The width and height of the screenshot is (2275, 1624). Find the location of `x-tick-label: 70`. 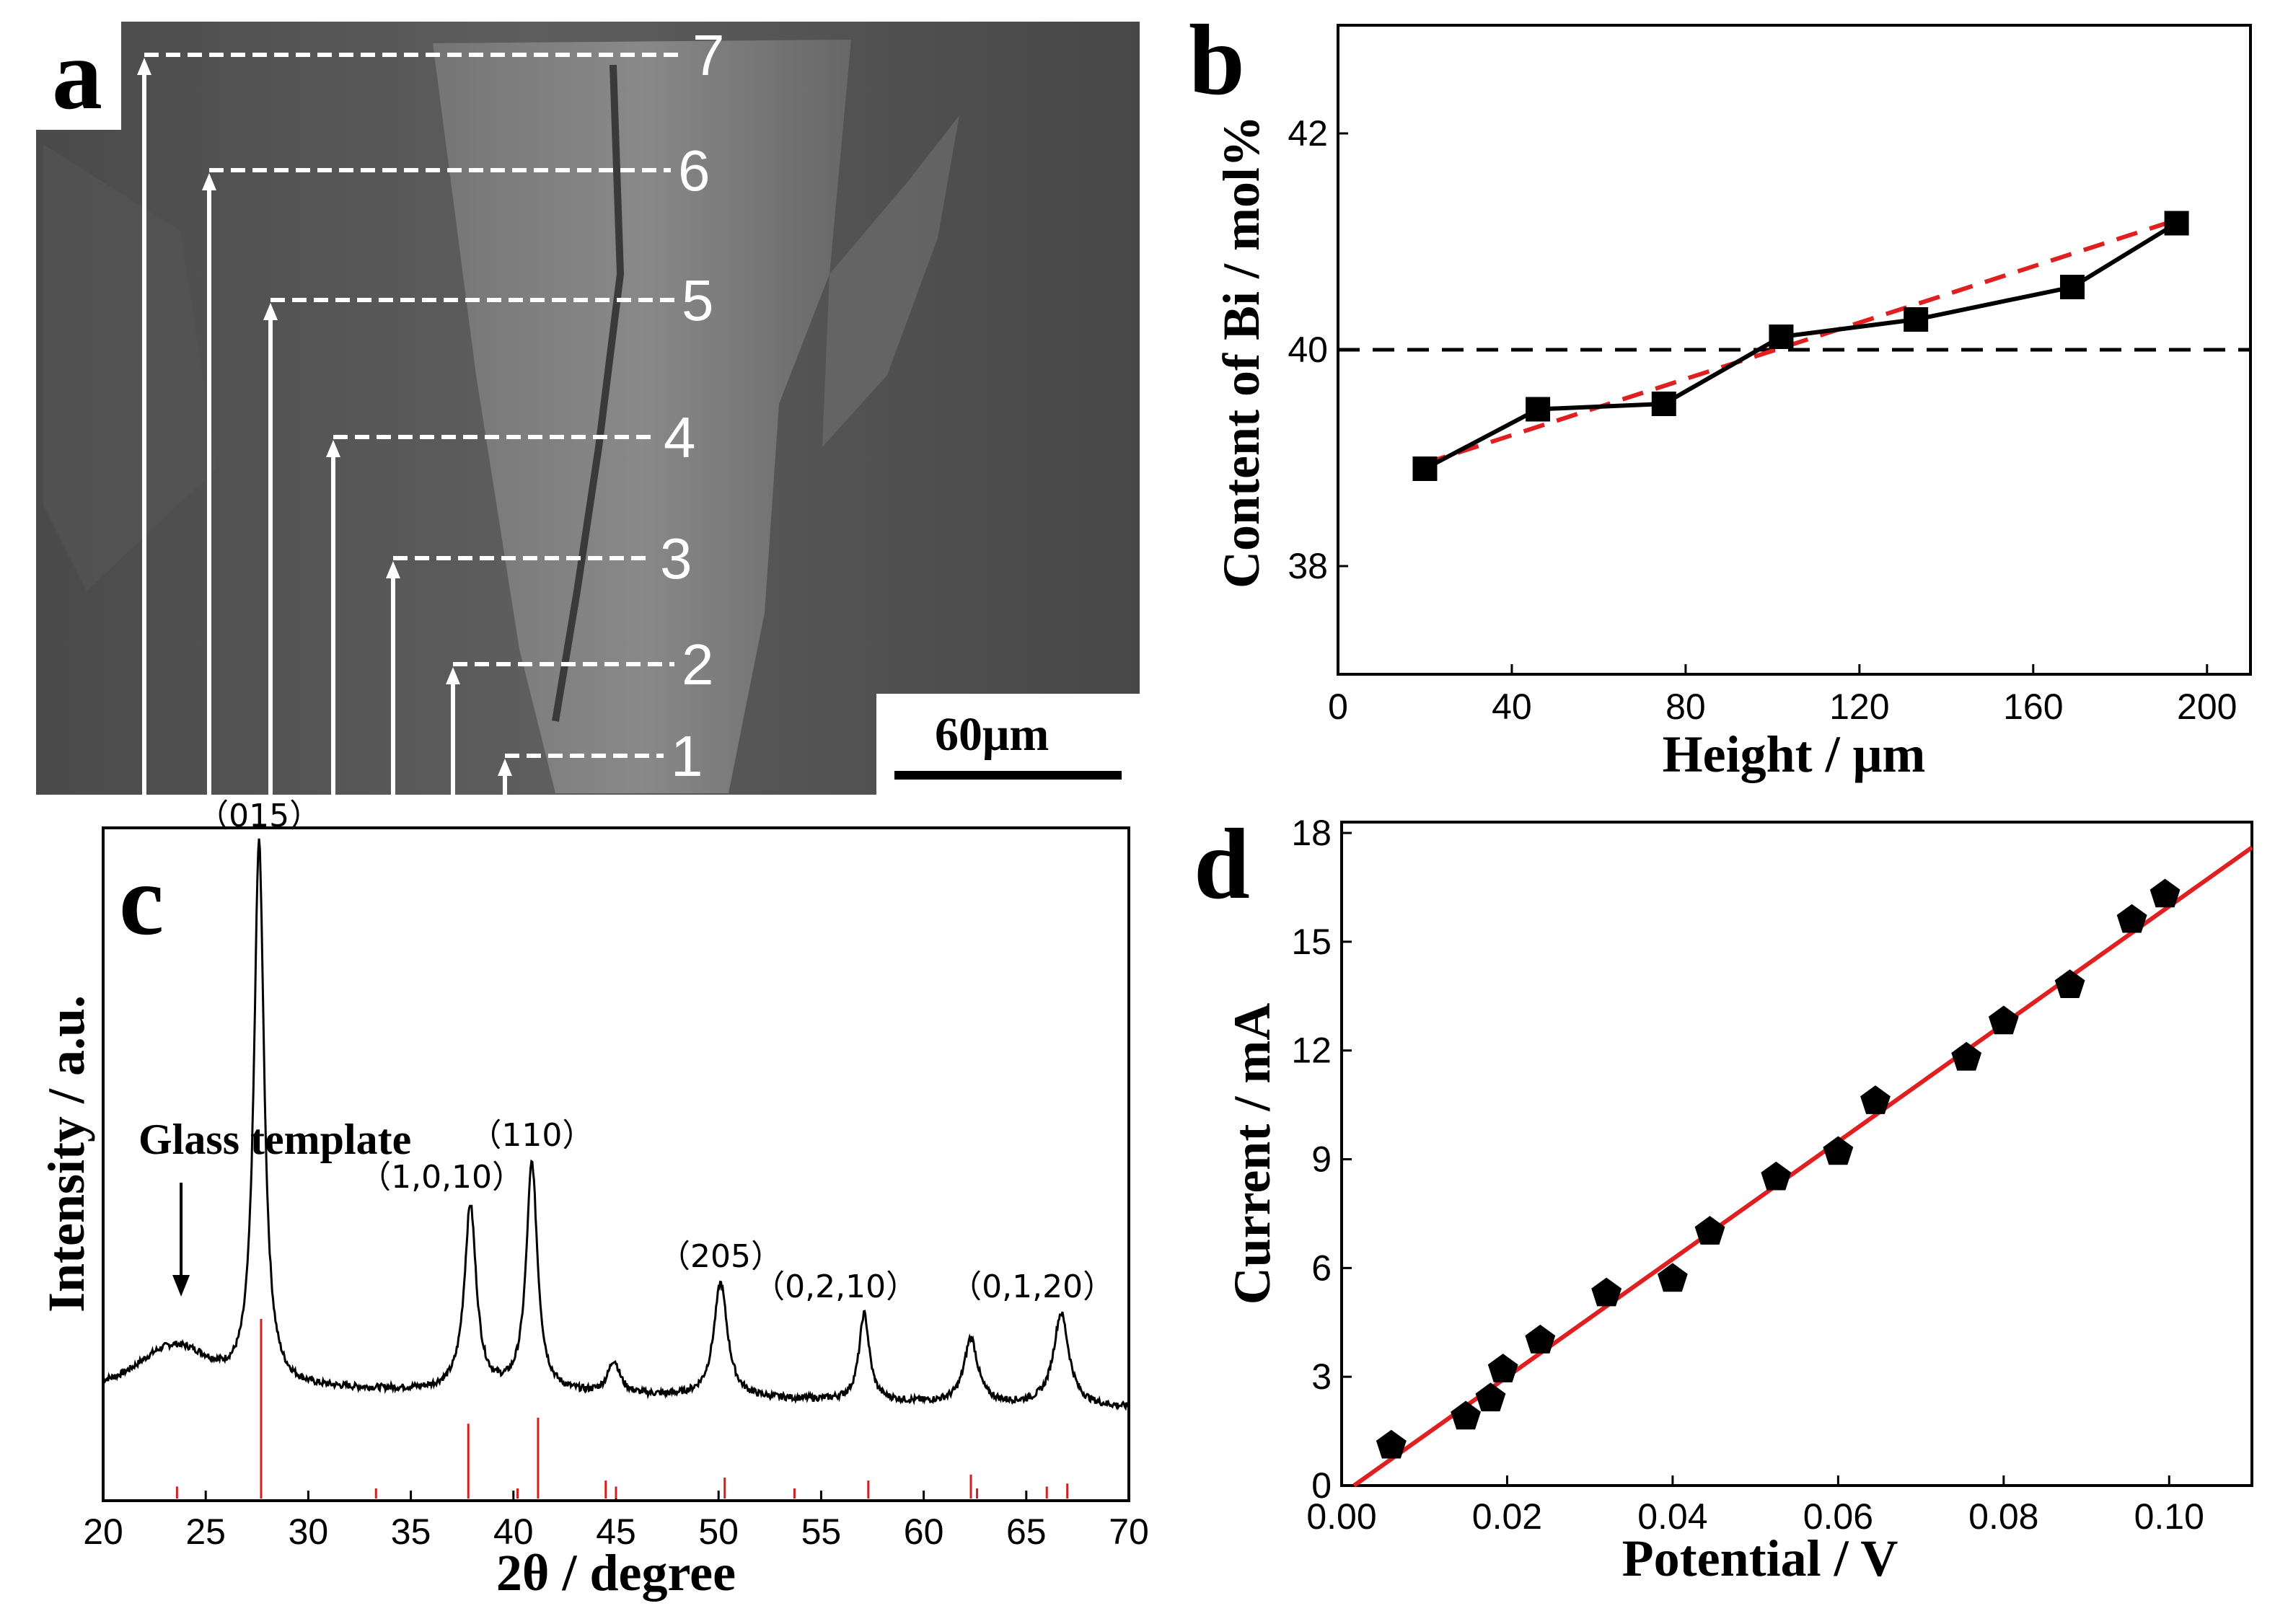

x-tick-label: 70 is located at coordinates (1129, 1532).